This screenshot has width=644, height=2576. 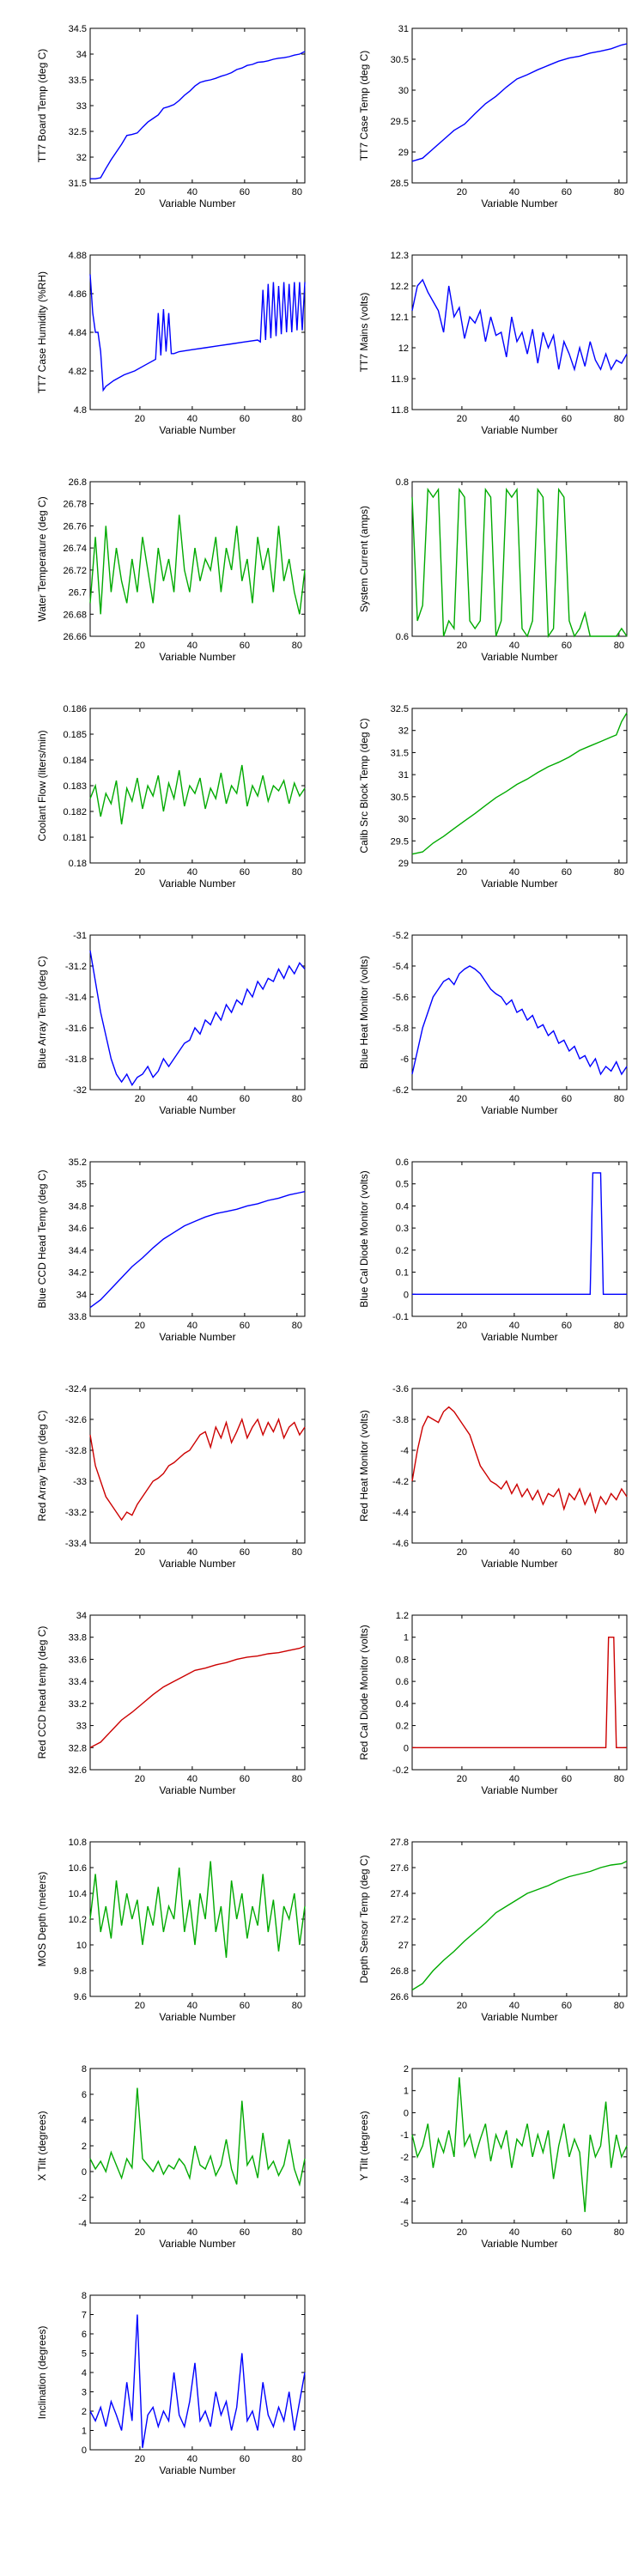 I want to click on y-tick-label: 26.76, so click(x=75, y=526).